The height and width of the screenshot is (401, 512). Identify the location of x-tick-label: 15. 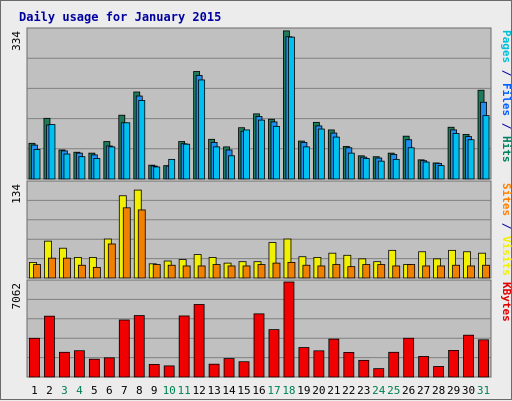
(243, 390).